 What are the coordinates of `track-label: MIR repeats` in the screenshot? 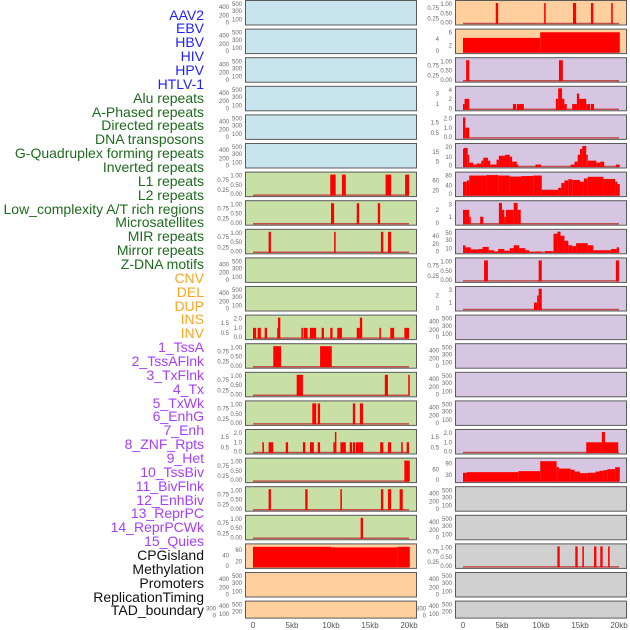 It's located at (165, 236).